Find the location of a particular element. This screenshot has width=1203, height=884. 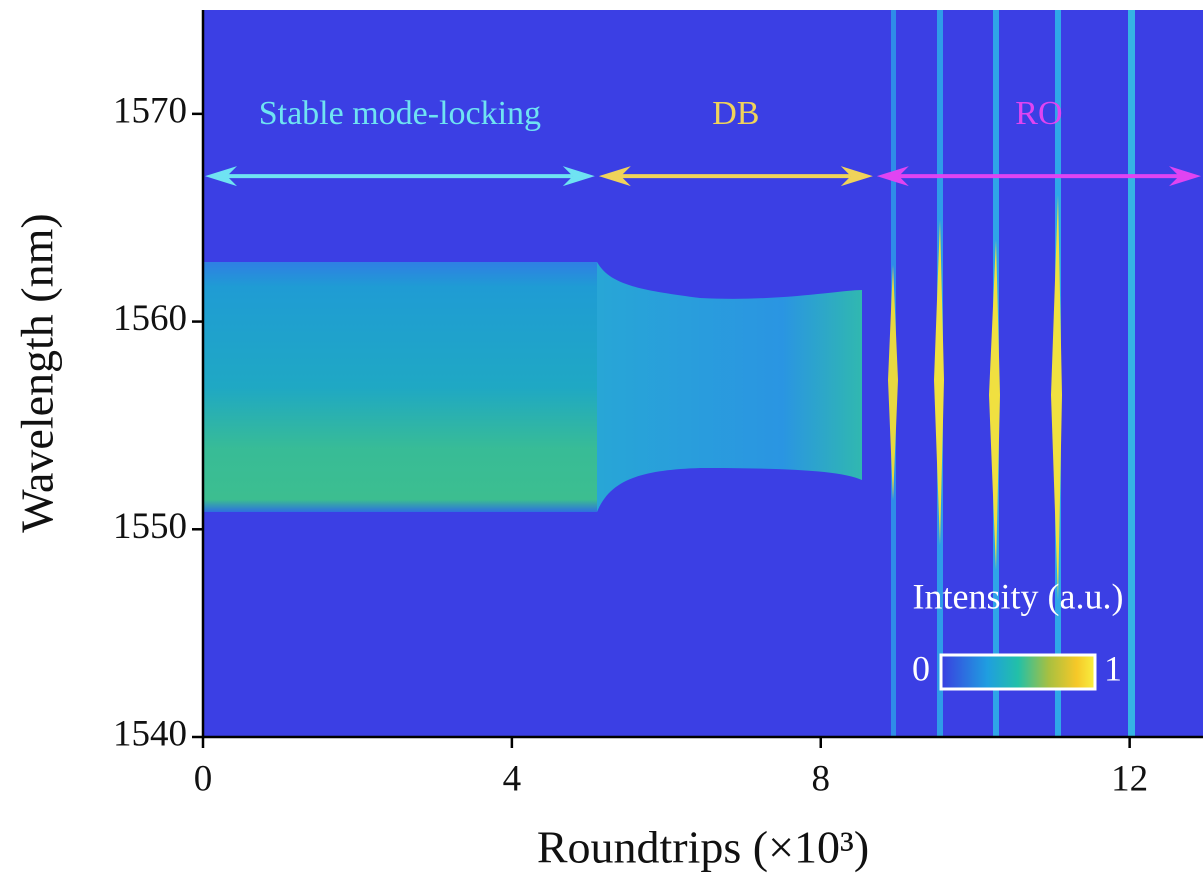

x-tick-label: 12 is located at coordinates (1129, 778).